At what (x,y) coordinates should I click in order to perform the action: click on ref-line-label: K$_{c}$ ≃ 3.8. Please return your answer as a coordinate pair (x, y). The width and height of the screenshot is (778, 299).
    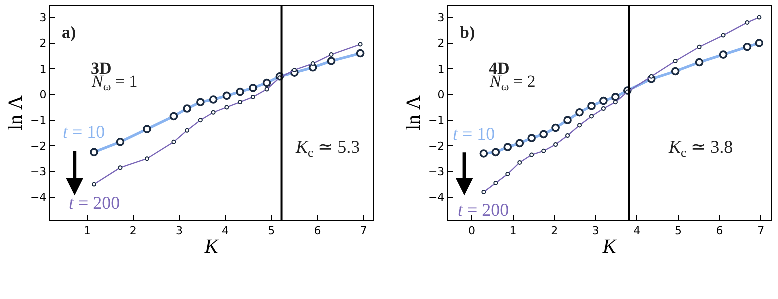
    Looking at the image, I should click on (701, 148).